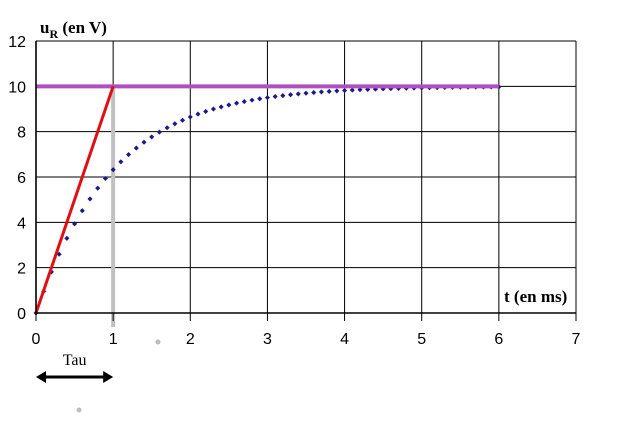 The image size is (619, 422). I want to click on x-tick-label: 3, so click(267, 339).